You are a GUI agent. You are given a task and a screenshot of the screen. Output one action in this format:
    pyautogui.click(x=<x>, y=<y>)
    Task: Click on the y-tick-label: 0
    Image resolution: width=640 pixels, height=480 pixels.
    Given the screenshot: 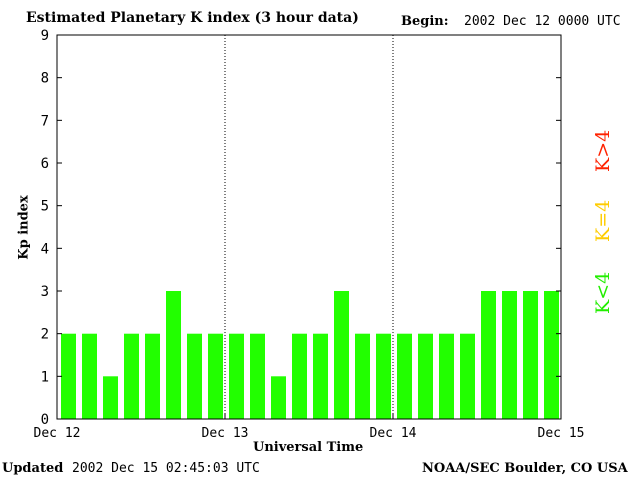 What is the action you would take?
    pyautogui.click(x=45, y=420)
    